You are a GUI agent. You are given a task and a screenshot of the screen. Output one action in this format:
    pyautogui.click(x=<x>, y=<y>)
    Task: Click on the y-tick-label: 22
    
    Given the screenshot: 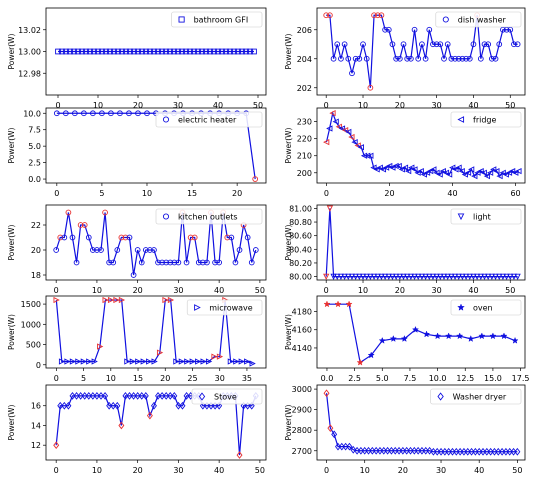 What is the action you would take?
    pyautogui.click(x=36, y=225)
    